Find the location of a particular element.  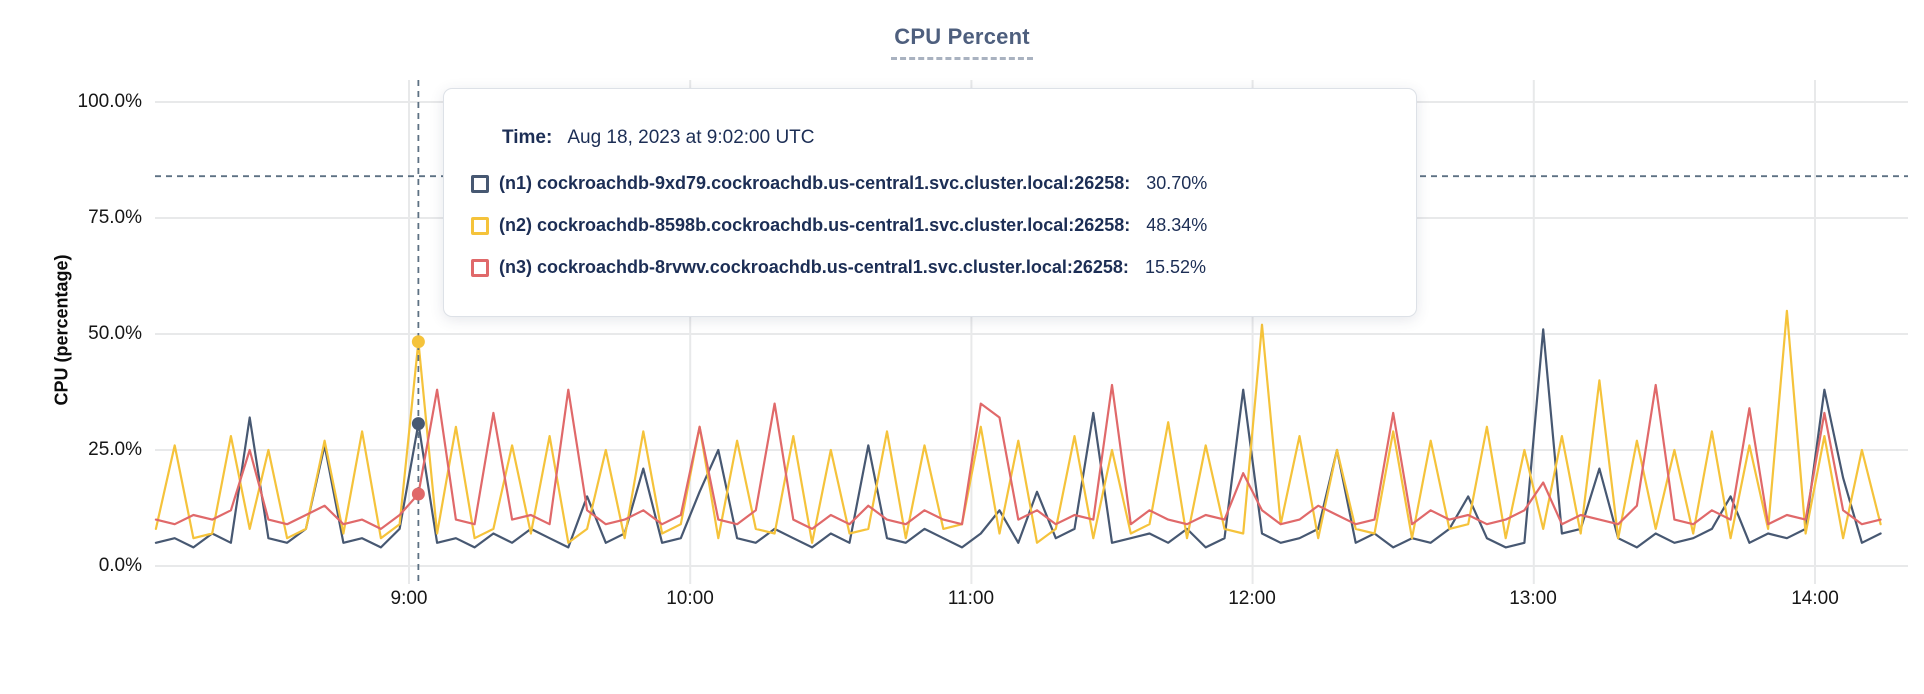

series-n3-color-swatch is located at coordinates (480, 267).